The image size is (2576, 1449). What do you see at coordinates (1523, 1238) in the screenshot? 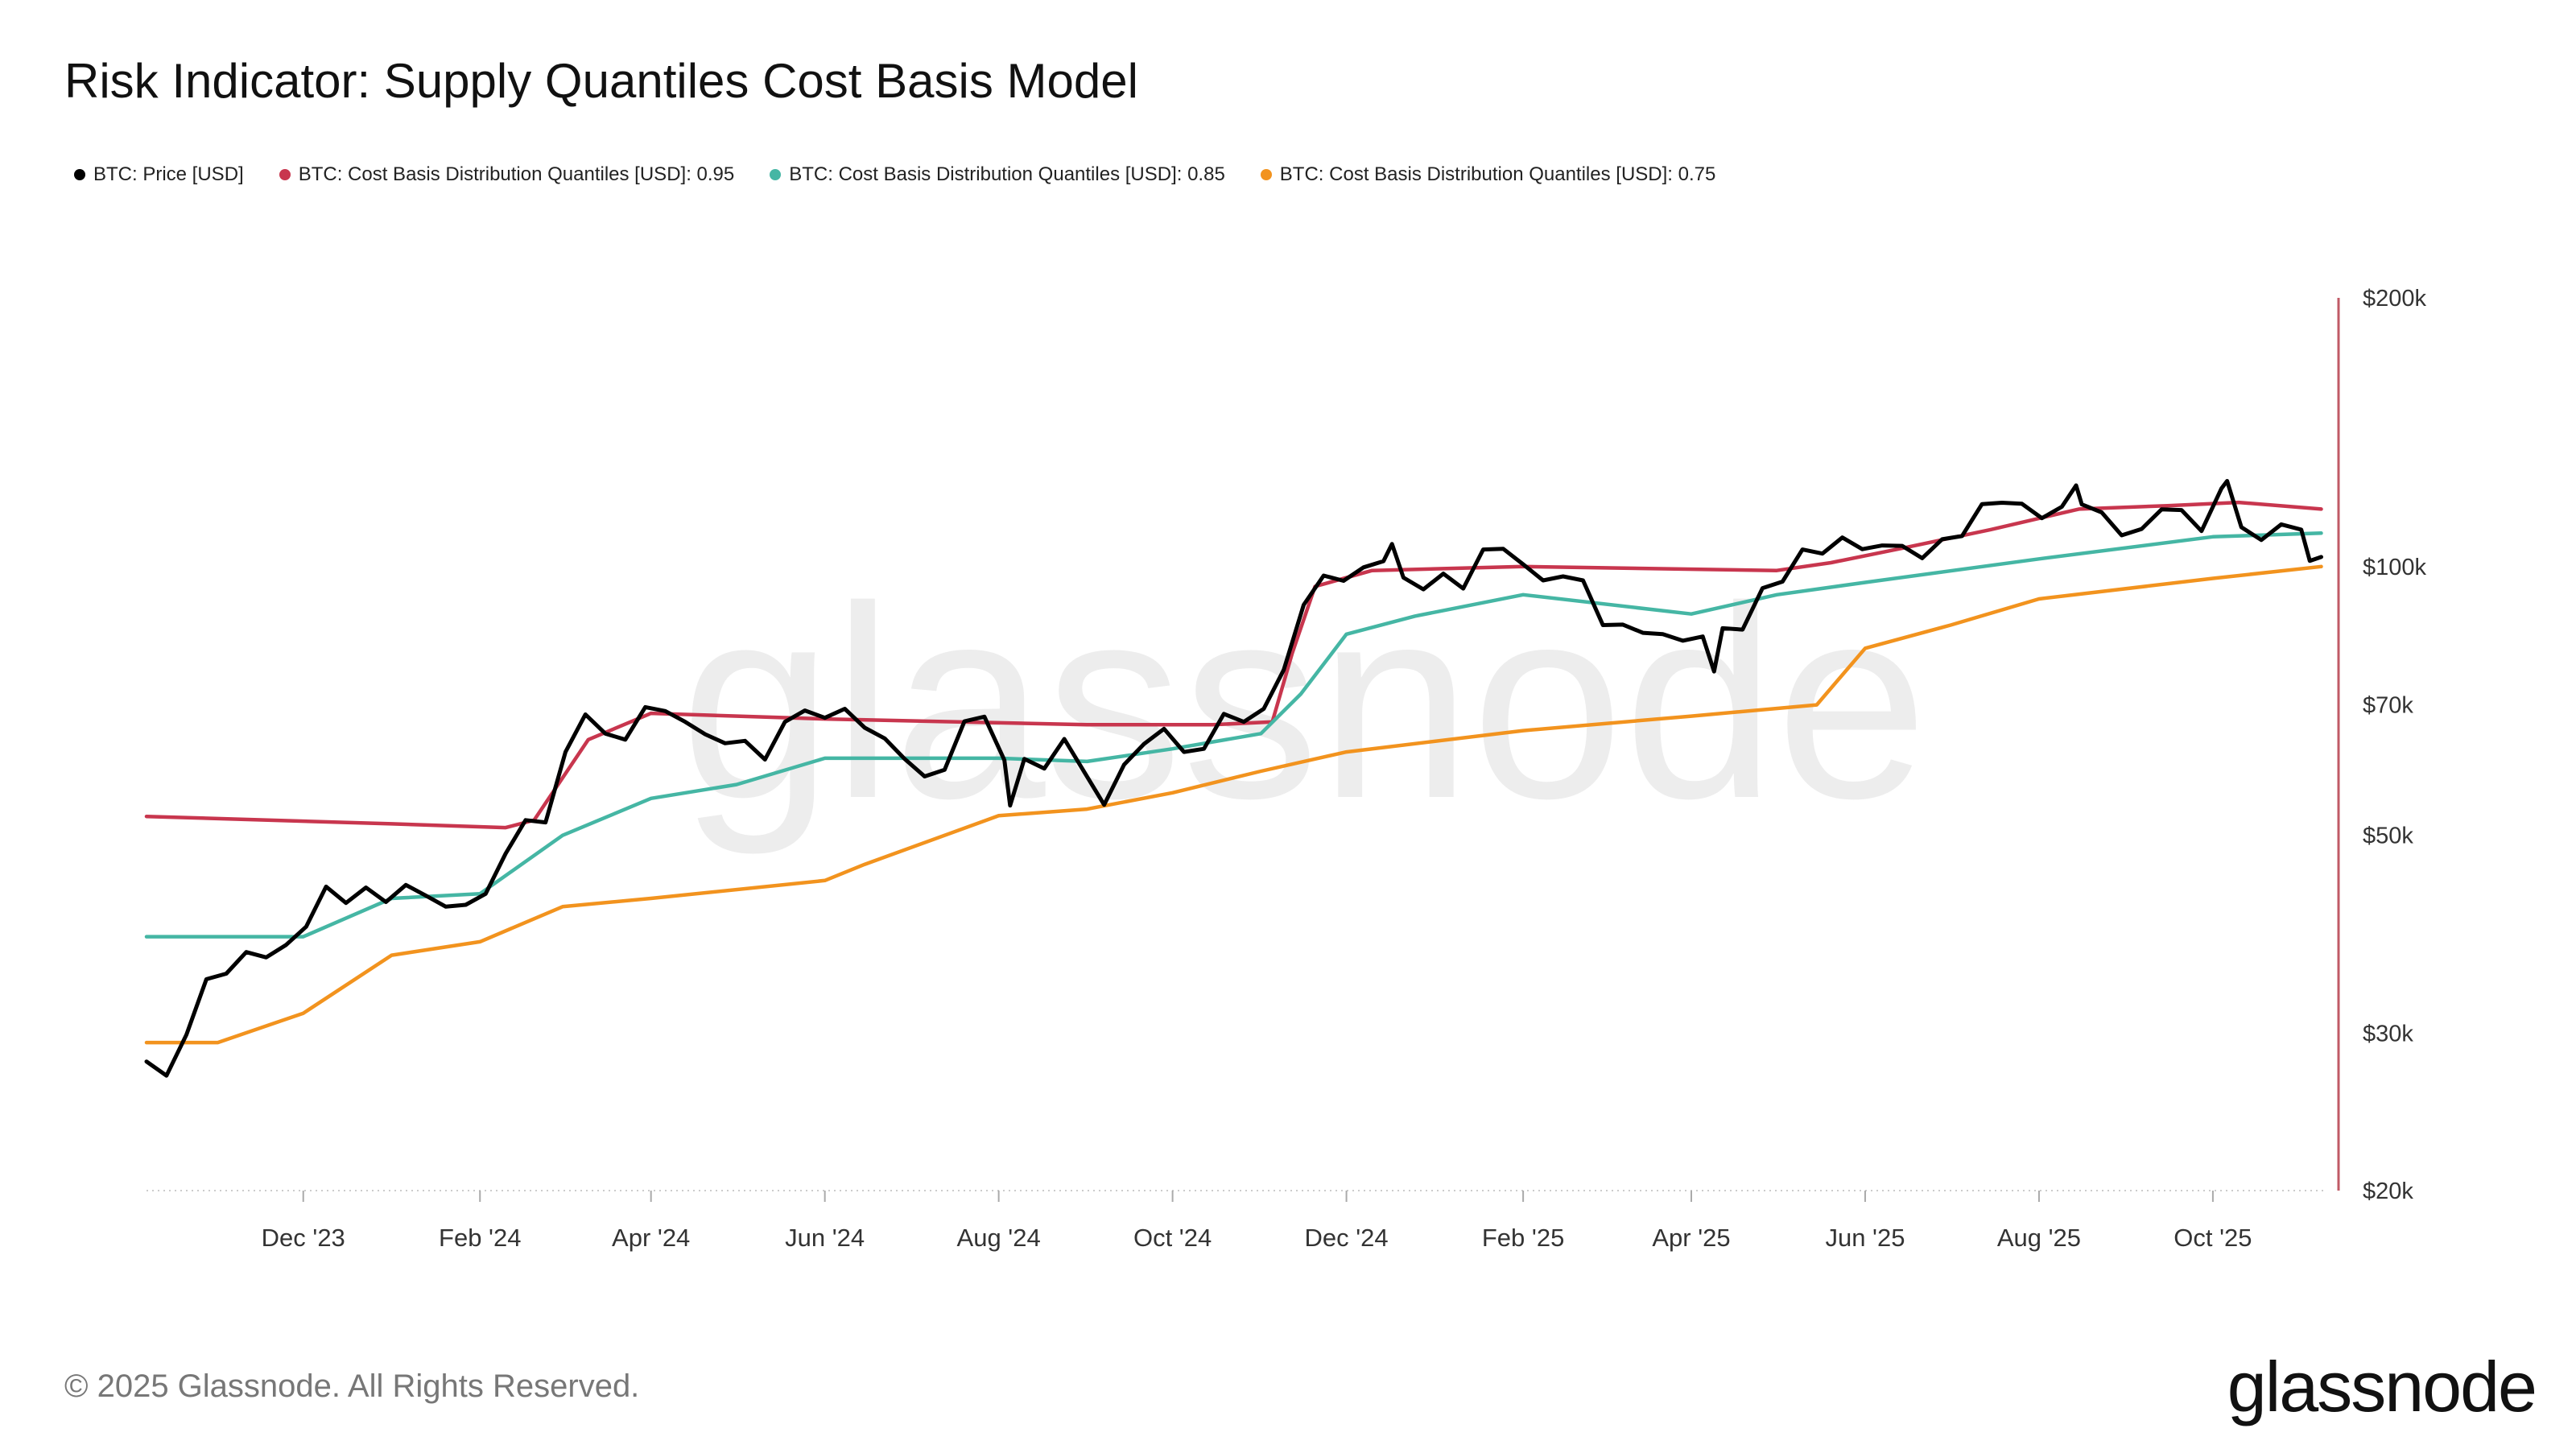
I see `x-tick-label: Feb '25` at bounding box center [1523, 1238].